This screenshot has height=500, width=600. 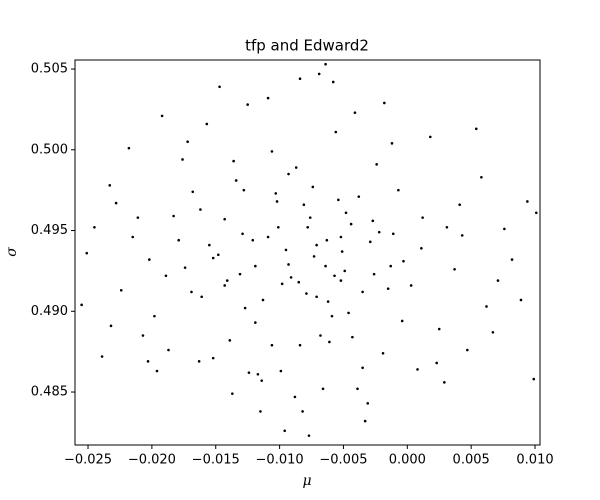 I want to click on x-tick-label: −0.015, so click(x=216, y=460).